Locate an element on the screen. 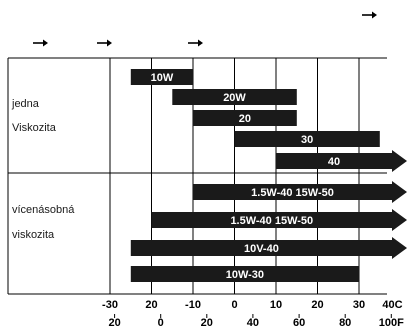 The width and height of the screenshot is (407, 328). viscosity-bar: 20 is located at coordinates (245, 118).